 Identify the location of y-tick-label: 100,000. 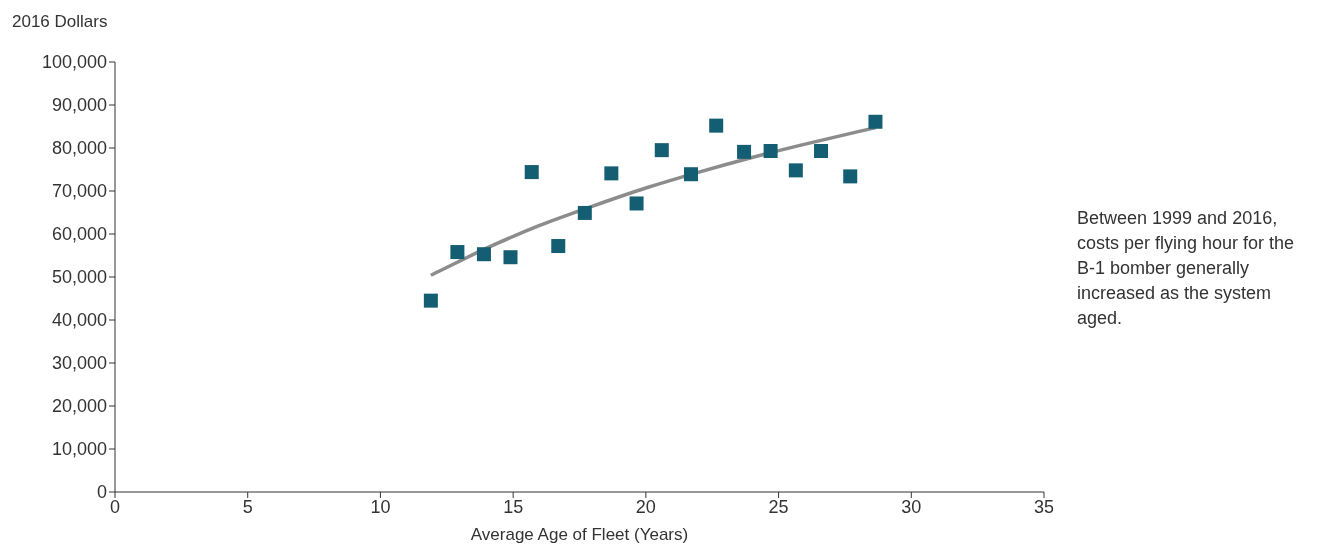
(74, 62).